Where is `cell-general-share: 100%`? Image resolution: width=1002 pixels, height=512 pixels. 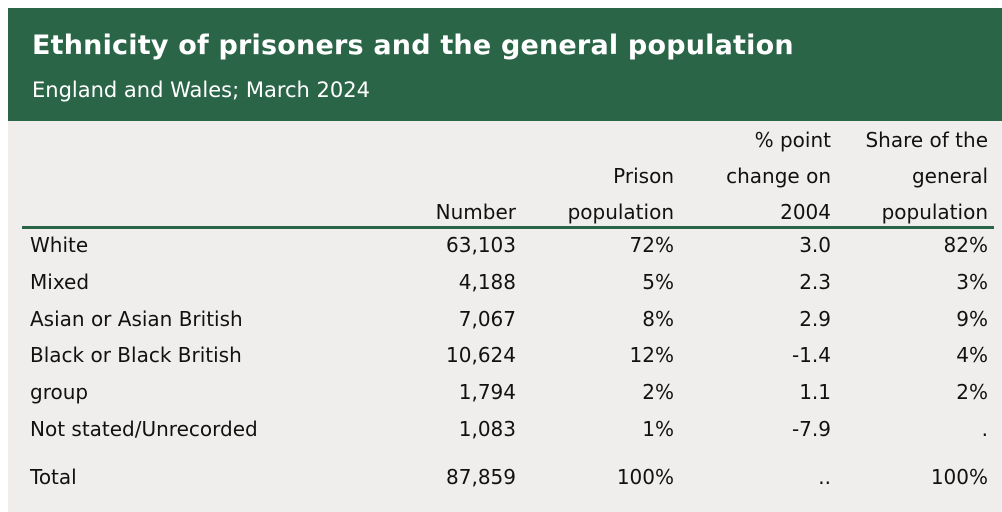 cell-general-share: 100% is located at coordinates (959, 477).